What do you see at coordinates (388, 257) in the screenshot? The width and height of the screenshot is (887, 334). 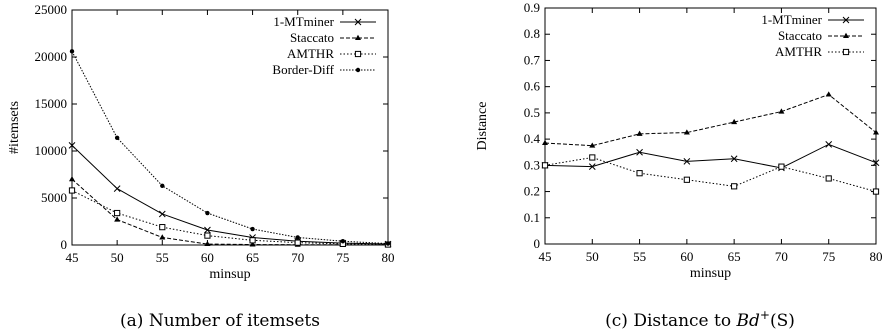 I see `x-tick-label: 80` at bounding box center [388, 257].